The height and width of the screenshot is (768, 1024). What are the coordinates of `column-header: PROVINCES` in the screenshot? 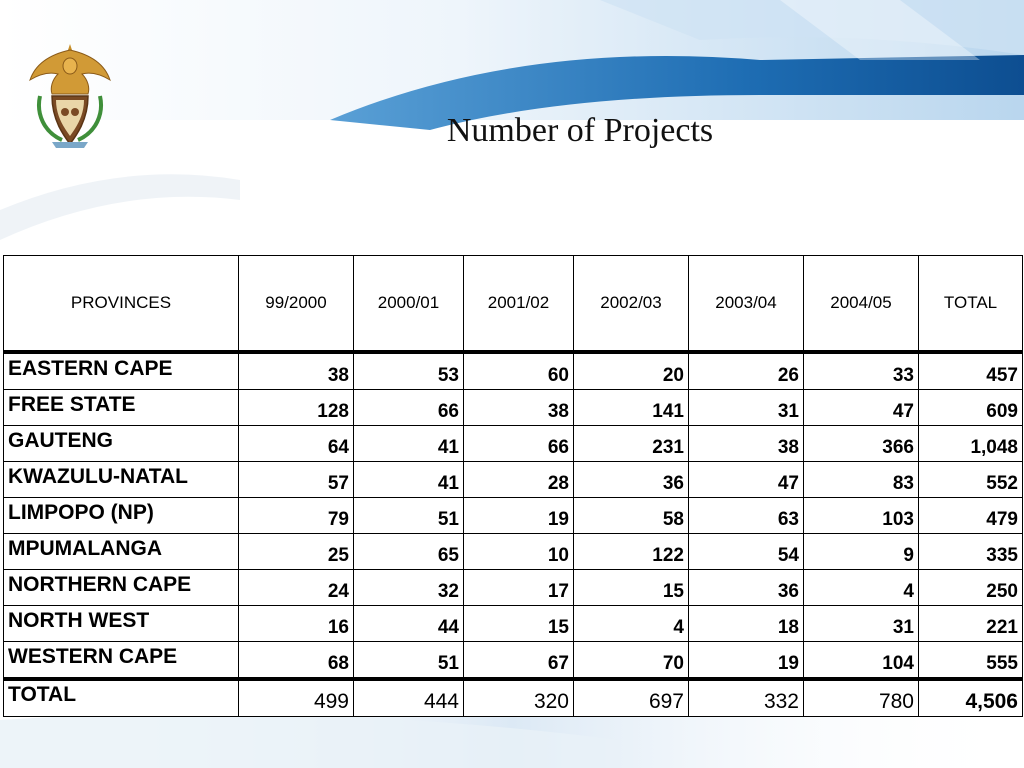 It's located at (121, 304).